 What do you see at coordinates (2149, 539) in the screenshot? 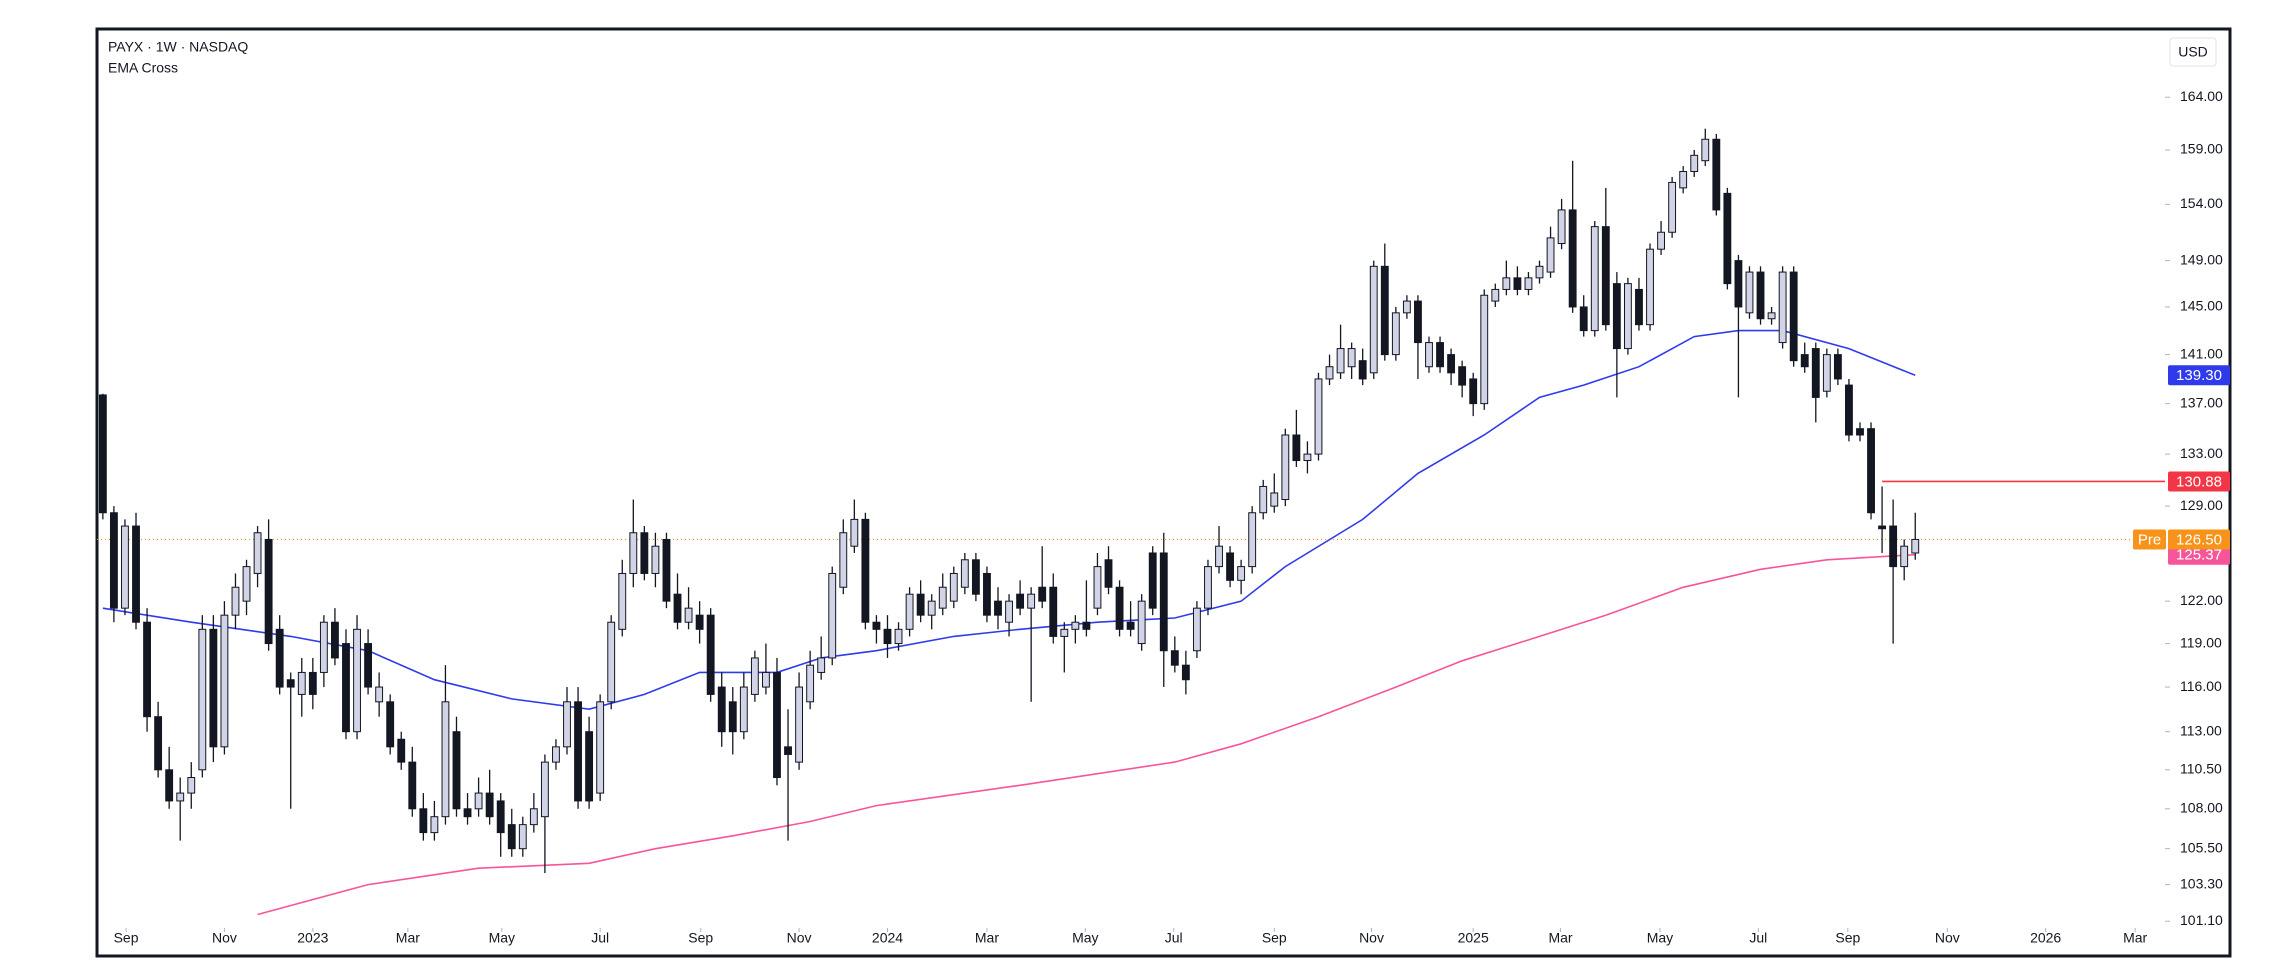
I see `pre-market-label: Pre` at bounding box center [2149, 539].